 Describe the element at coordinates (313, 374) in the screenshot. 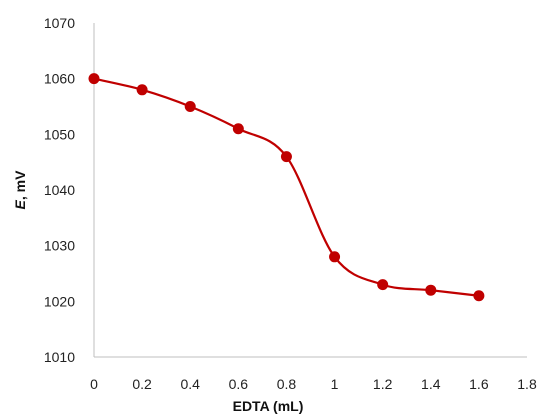

I see `x-axis: 0 0.2 0.4 0.6 0.8 1 1.2 1.4 1.6 1.8` at that location.